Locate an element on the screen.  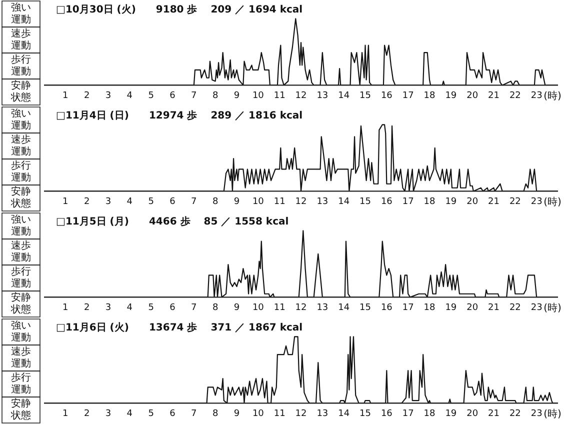
chart-title: □11月6日 (火) 13674 歩 371 ／ 1867 kcal is located at coordinates (179, 328).